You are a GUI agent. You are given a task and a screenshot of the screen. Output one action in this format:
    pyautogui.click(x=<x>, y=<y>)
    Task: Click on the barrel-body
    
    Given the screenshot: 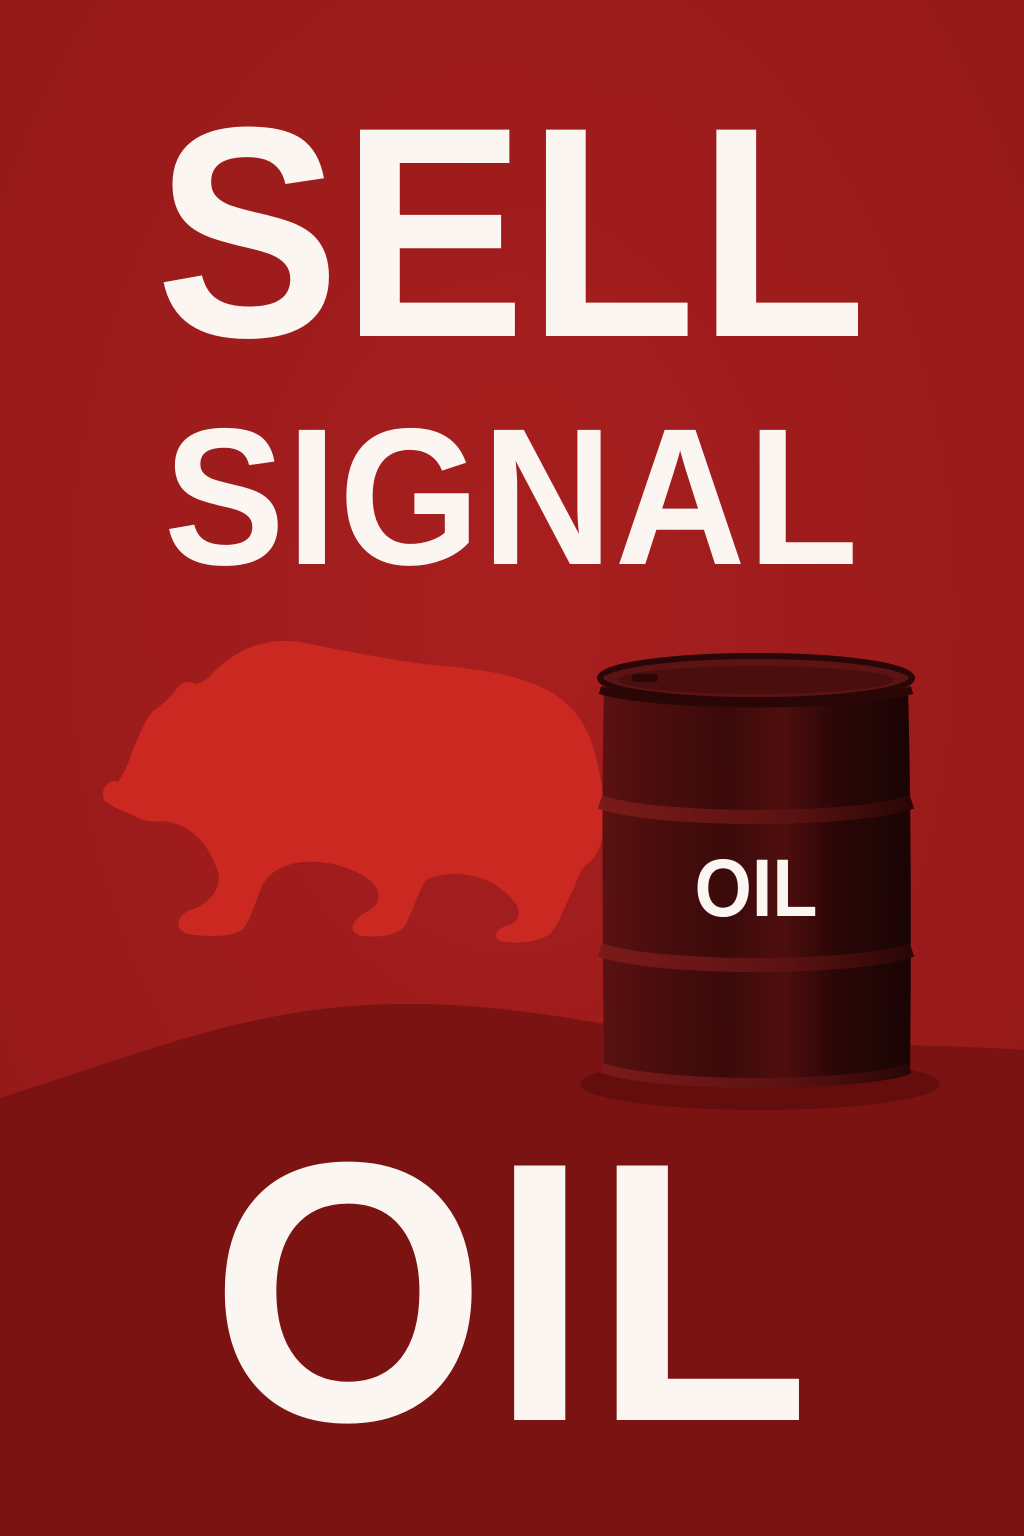 What is the action you would take?
    pyautogui.click(x=756, y=888)
    